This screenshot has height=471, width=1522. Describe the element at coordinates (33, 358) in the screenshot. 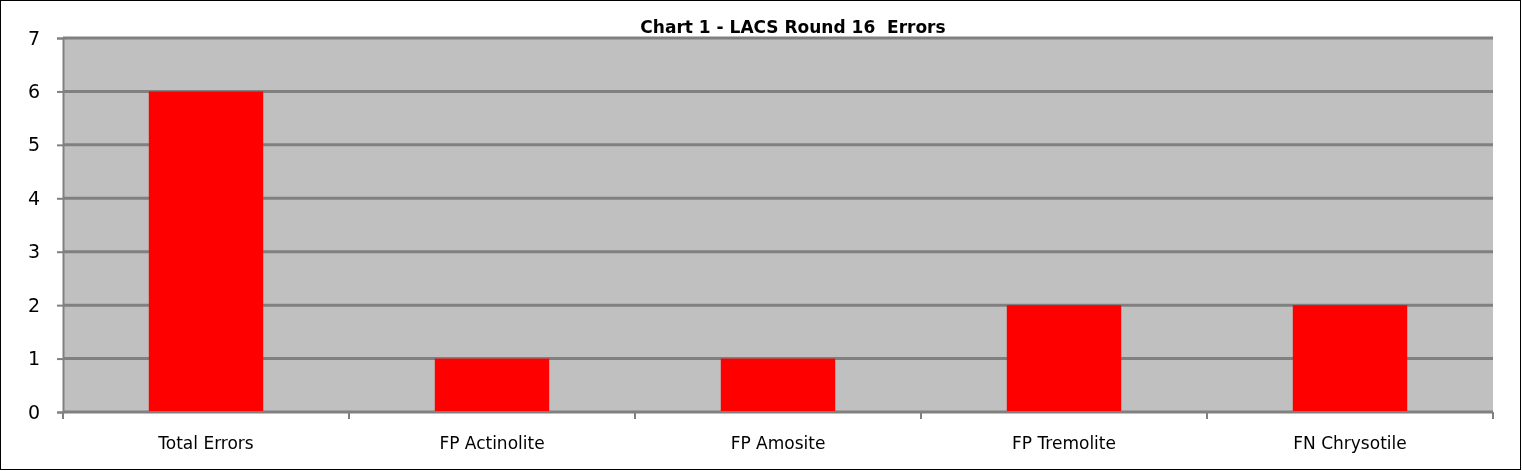

I see `y-tick-label: 1` at that location.